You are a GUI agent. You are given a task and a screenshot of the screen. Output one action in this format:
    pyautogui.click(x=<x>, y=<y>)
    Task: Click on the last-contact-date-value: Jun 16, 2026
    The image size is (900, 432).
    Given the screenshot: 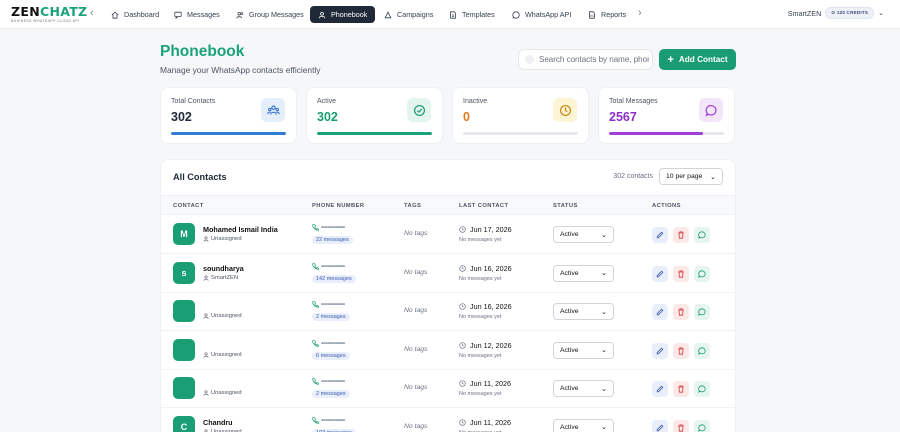 What is the action you would take?
    pyautogui.click(x=491, y=268)
    